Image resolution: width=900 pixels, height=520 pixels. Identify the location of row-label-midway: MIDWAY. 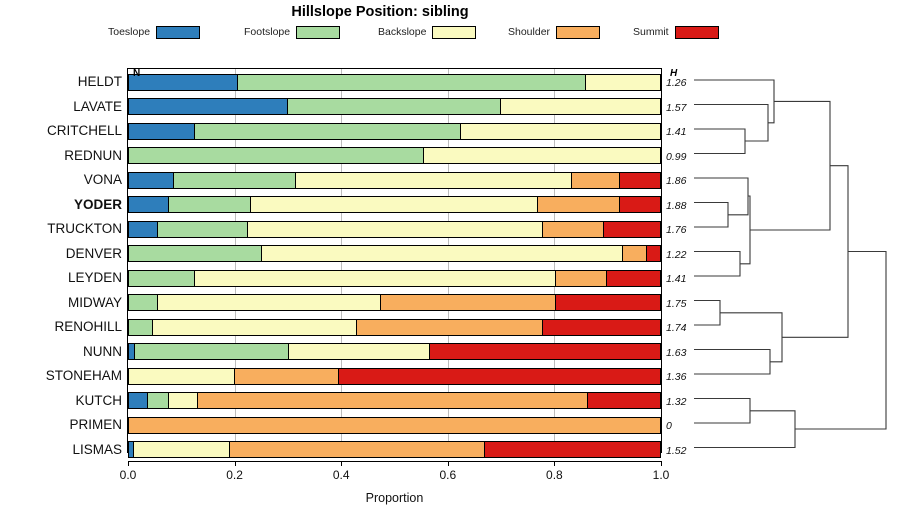
(95, 302).